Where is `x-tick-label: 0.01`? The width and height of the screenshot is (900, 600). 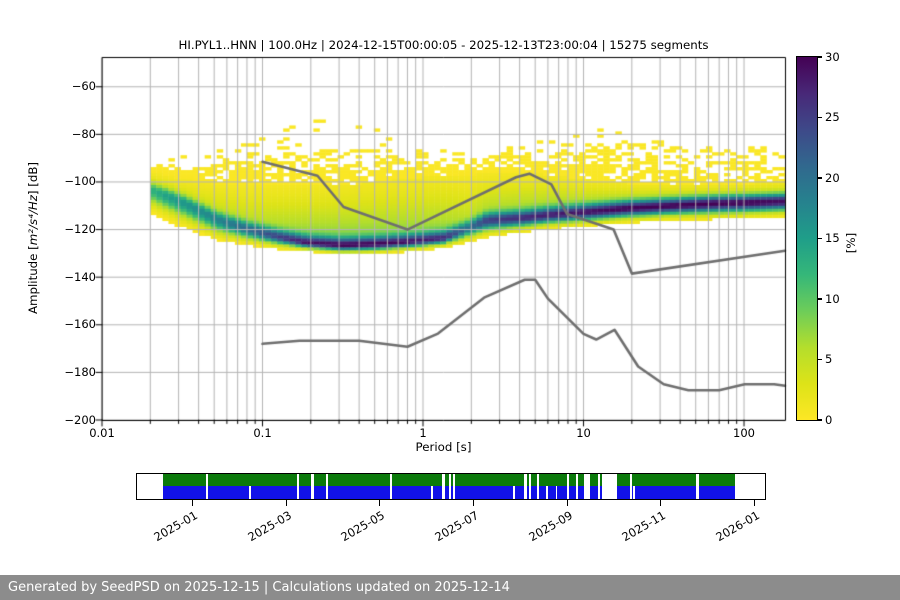
x-tick-label: 0.01 is located at coordinates (102, 433).